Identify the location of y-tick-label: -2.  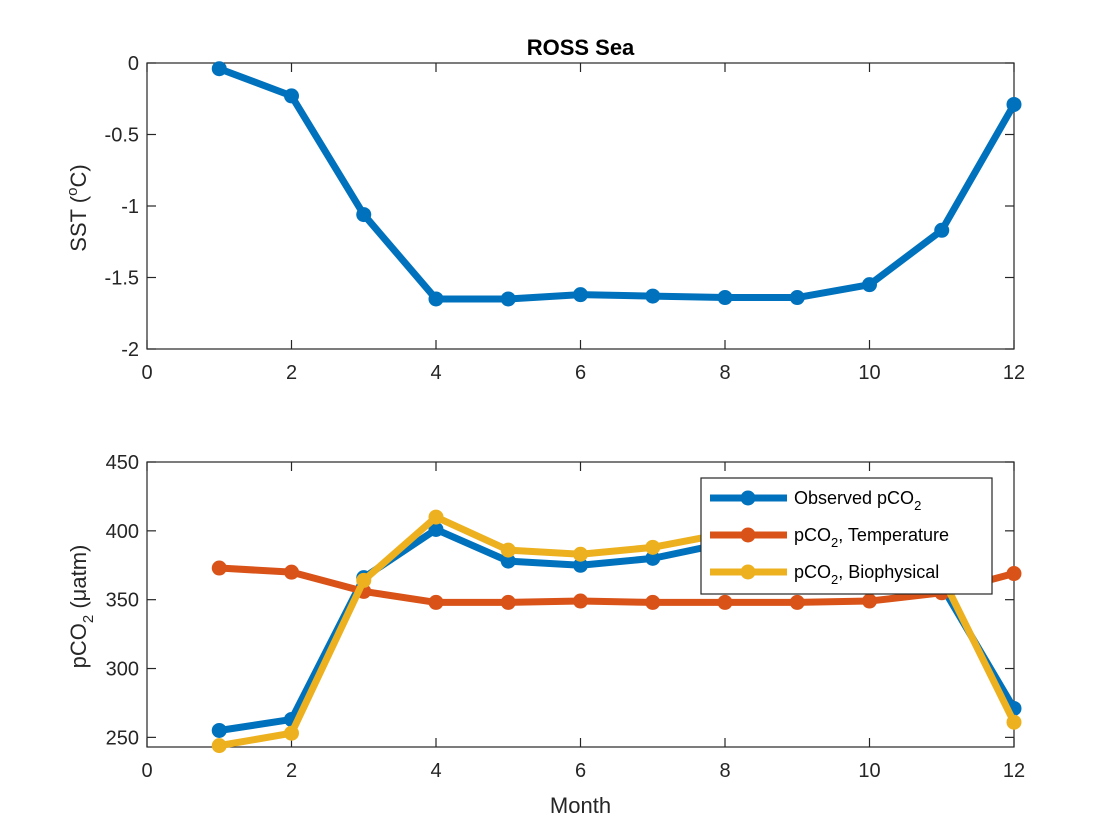
(130, 350).